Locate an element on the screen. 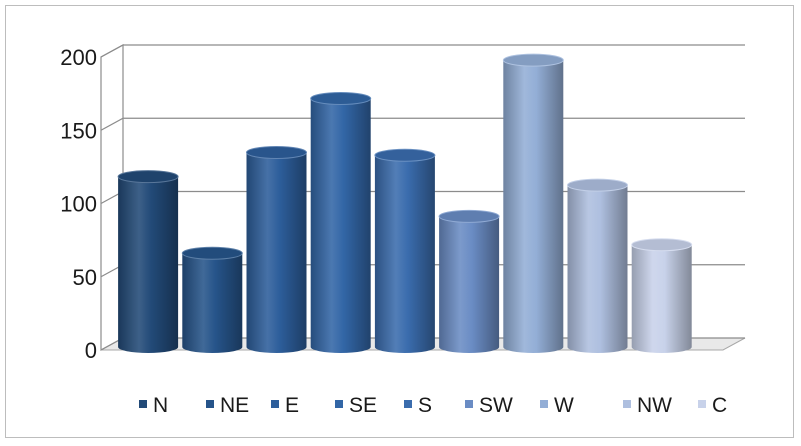  legend-item-C: C is located at coordinates (712, 405).